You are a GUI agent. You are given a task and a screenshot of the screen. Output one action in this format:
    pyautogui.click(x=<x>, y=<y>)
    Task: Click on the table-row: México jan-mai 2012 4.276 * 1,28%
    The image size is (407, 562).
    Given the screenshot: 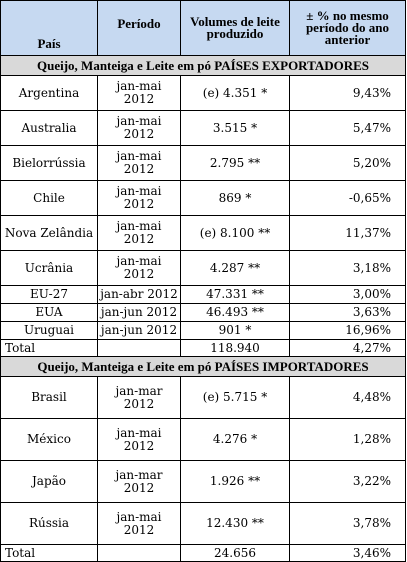 What is the action you would take?
    pyautogui.click(x=203, y=439)
    